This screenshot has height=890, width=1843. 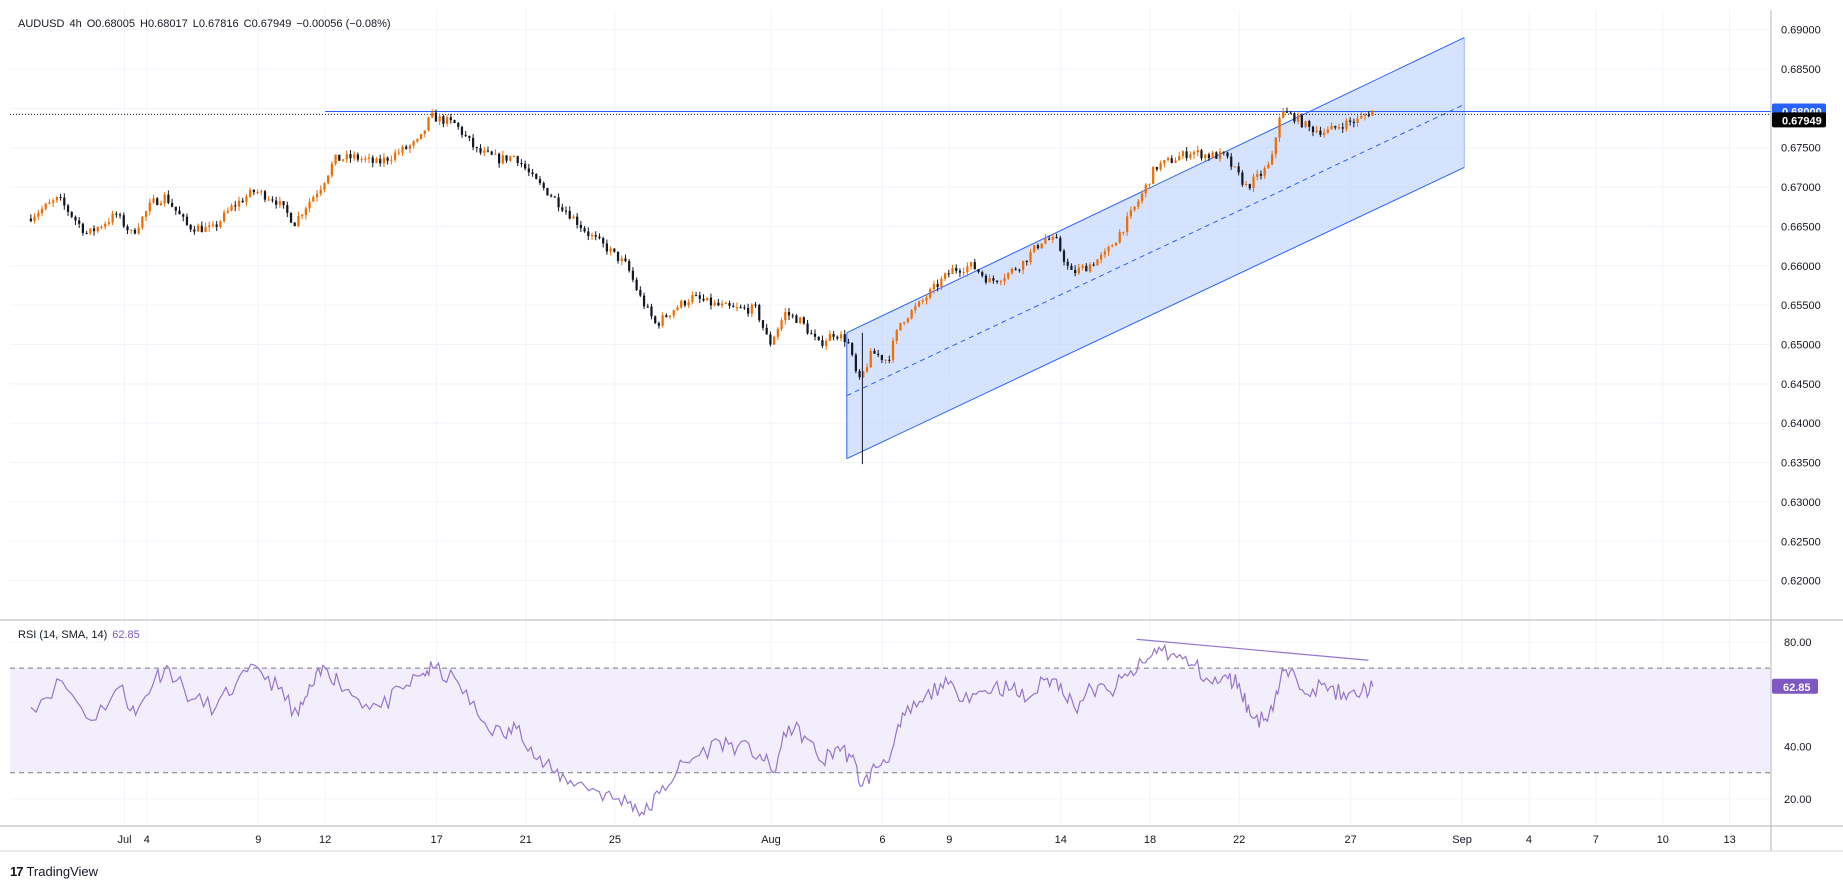 What do you see at coordinates (54, 871) in the screenshot?
I see `tradingview-logo: 17 TradingView` at bounding box center [54, 871].